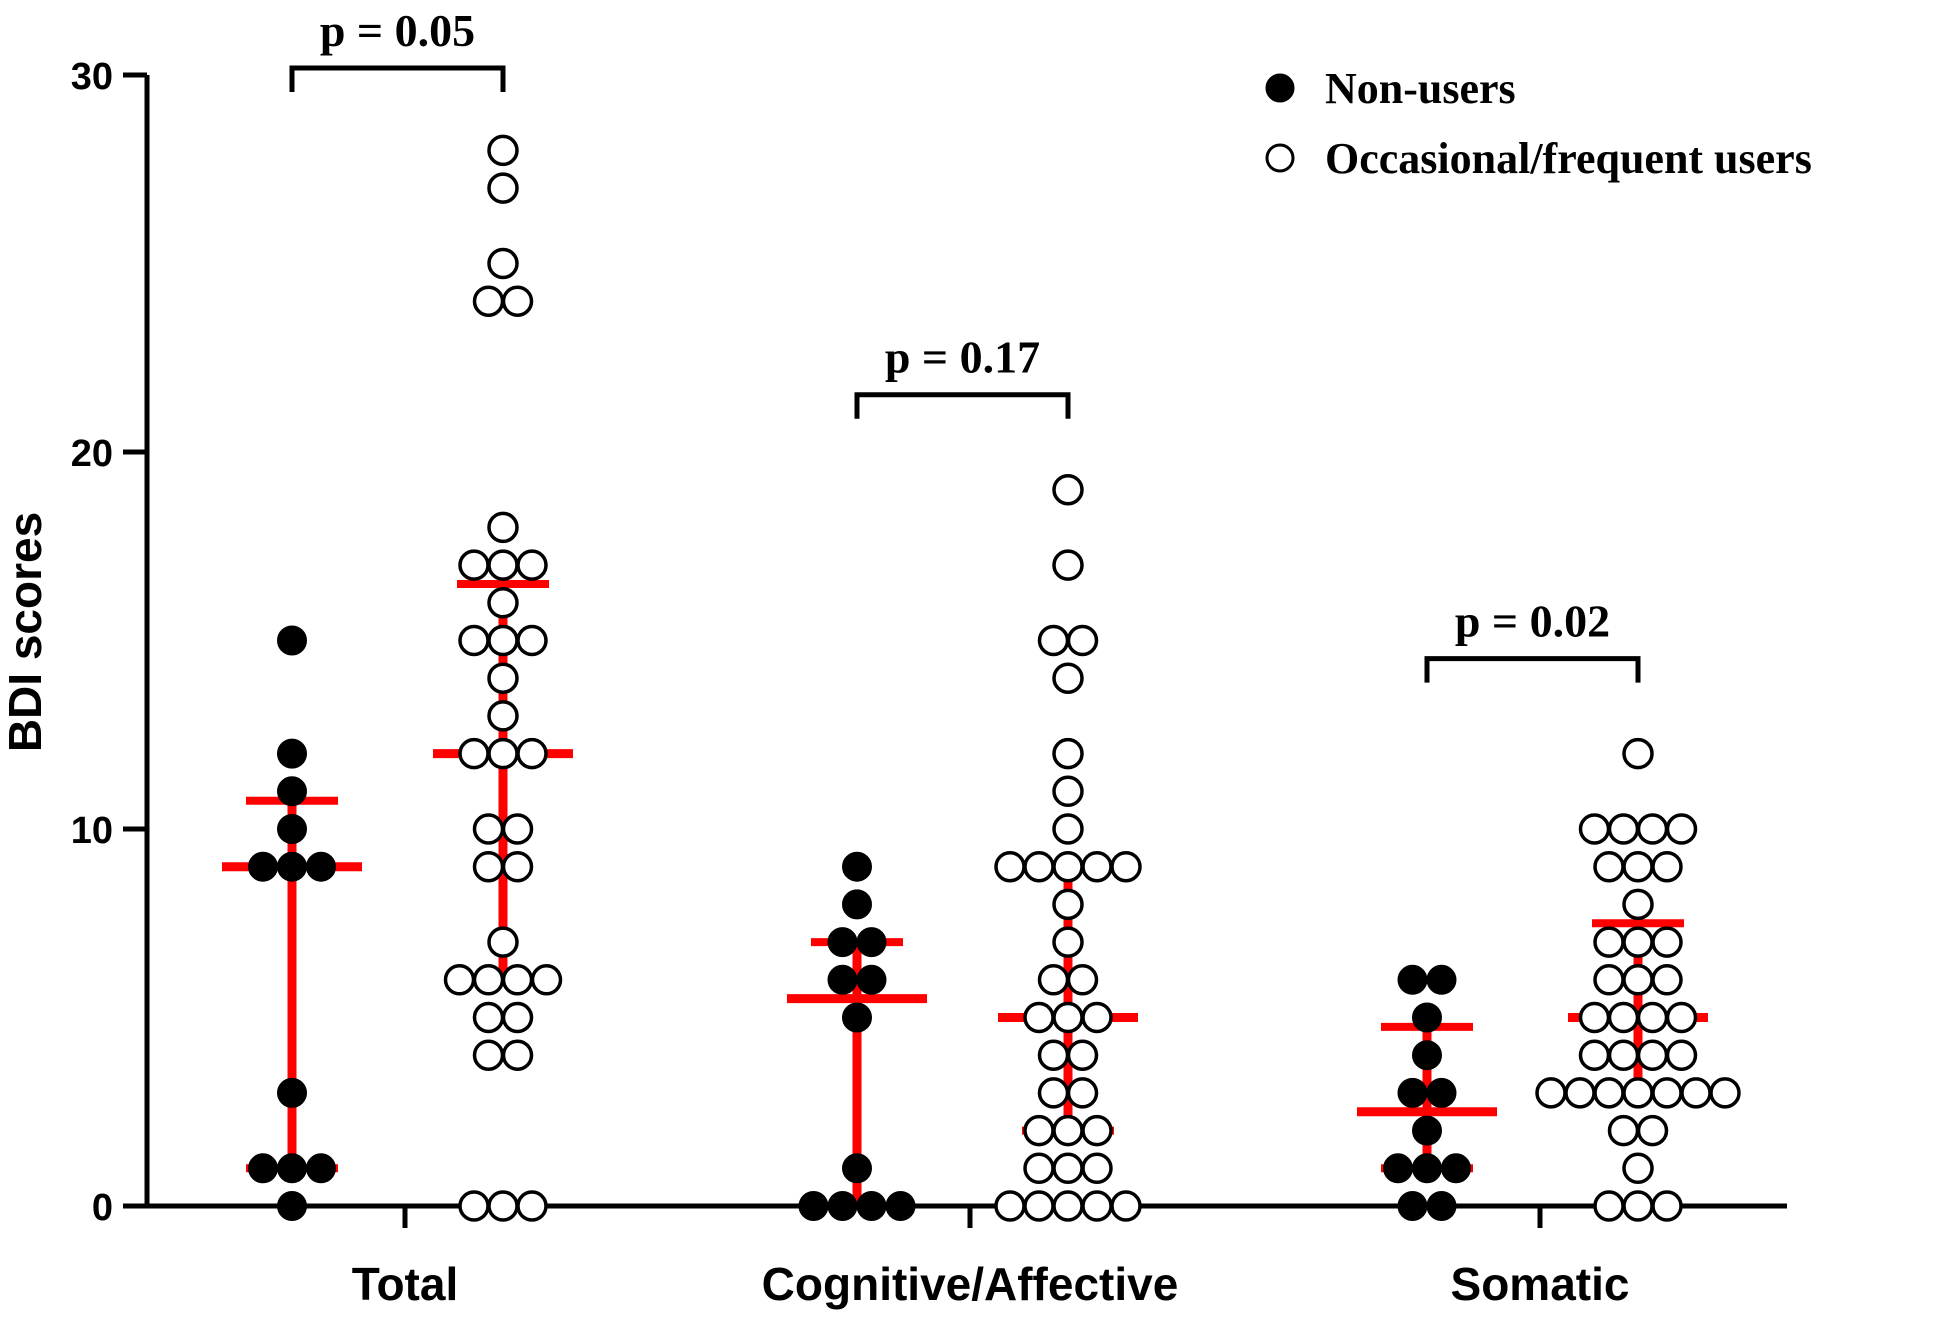 The image size is (1950, 1319). I want to click on y-tick-label: 0, so click(102, 1208).